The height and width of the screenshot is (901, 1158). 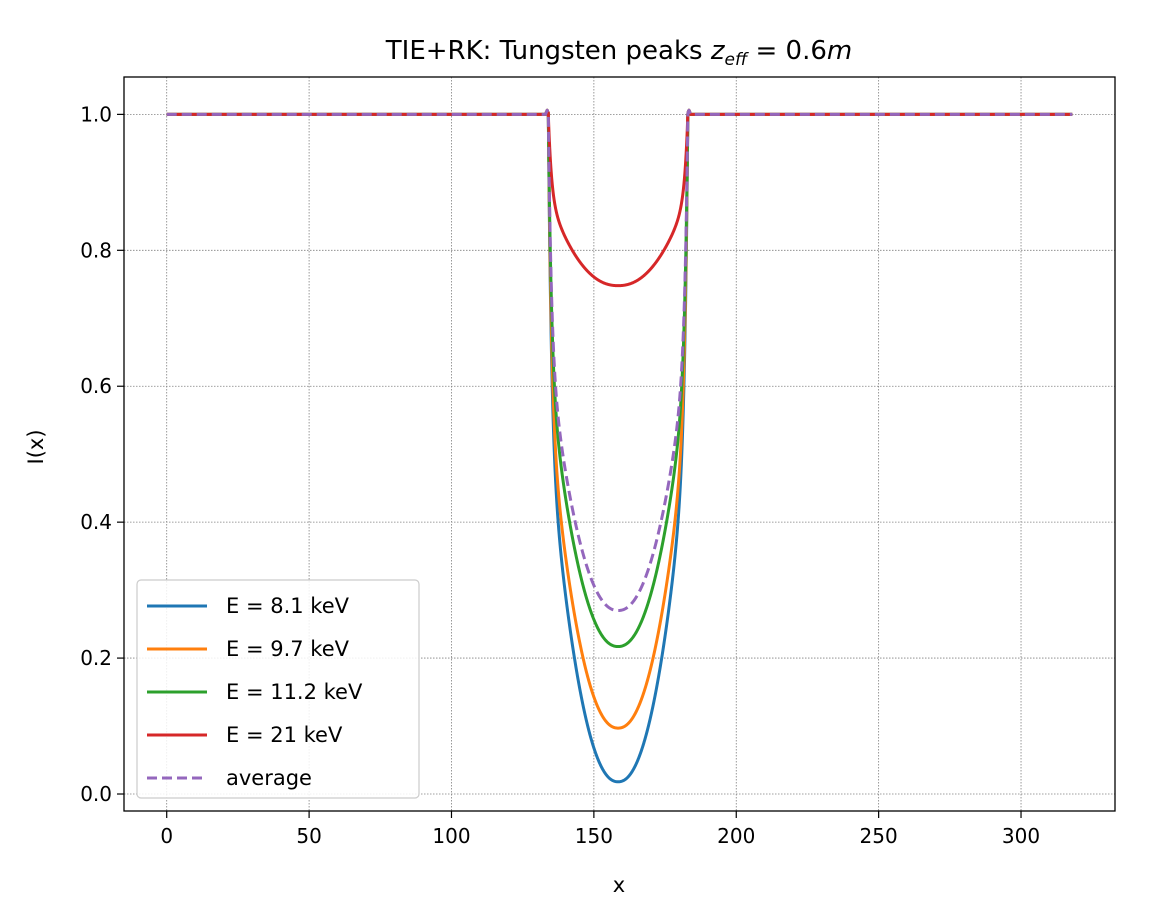 I want to click on y-tick-label: 0.0, so click(x=96, y=794).